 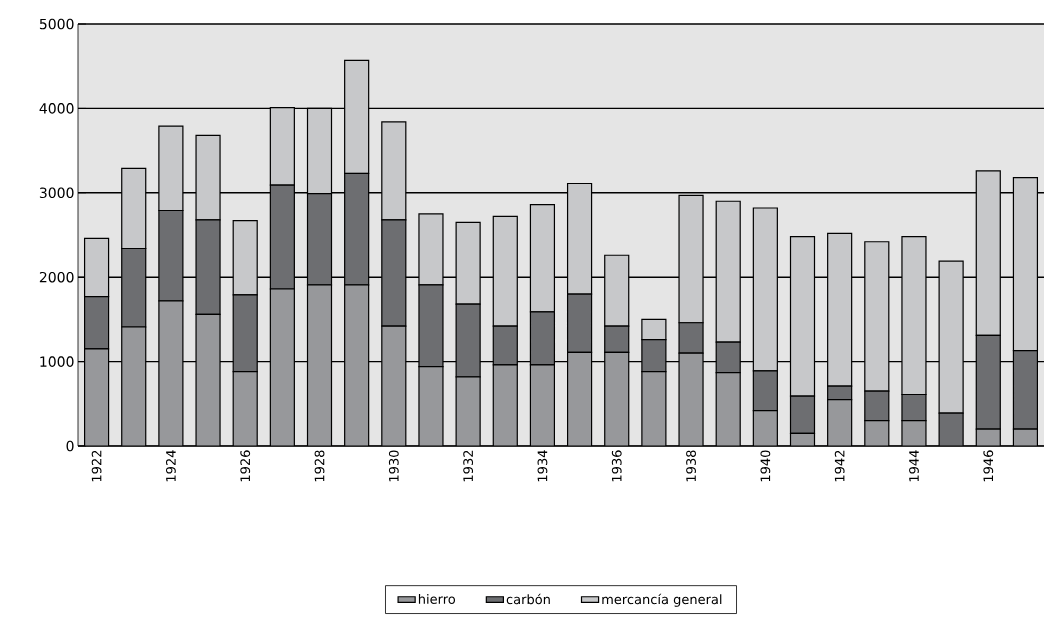 I want to click on x-tick-label: 1934, so click(x=542, y=466).